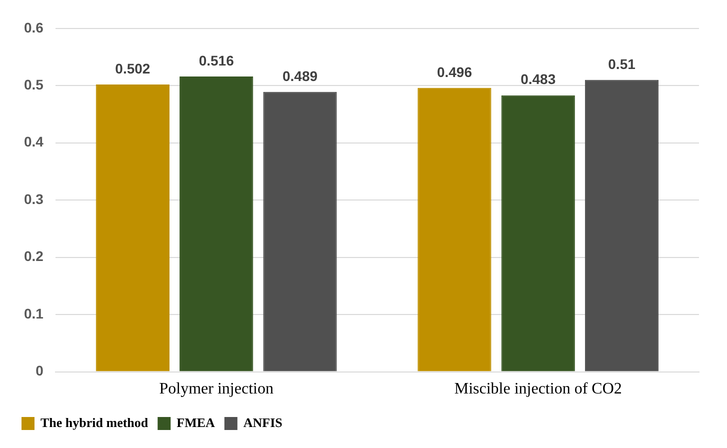 The image size is (727, 448). Describe the element at coordinates (300, 76) in the screenshot. I see `data-label: 0.489` at that location.